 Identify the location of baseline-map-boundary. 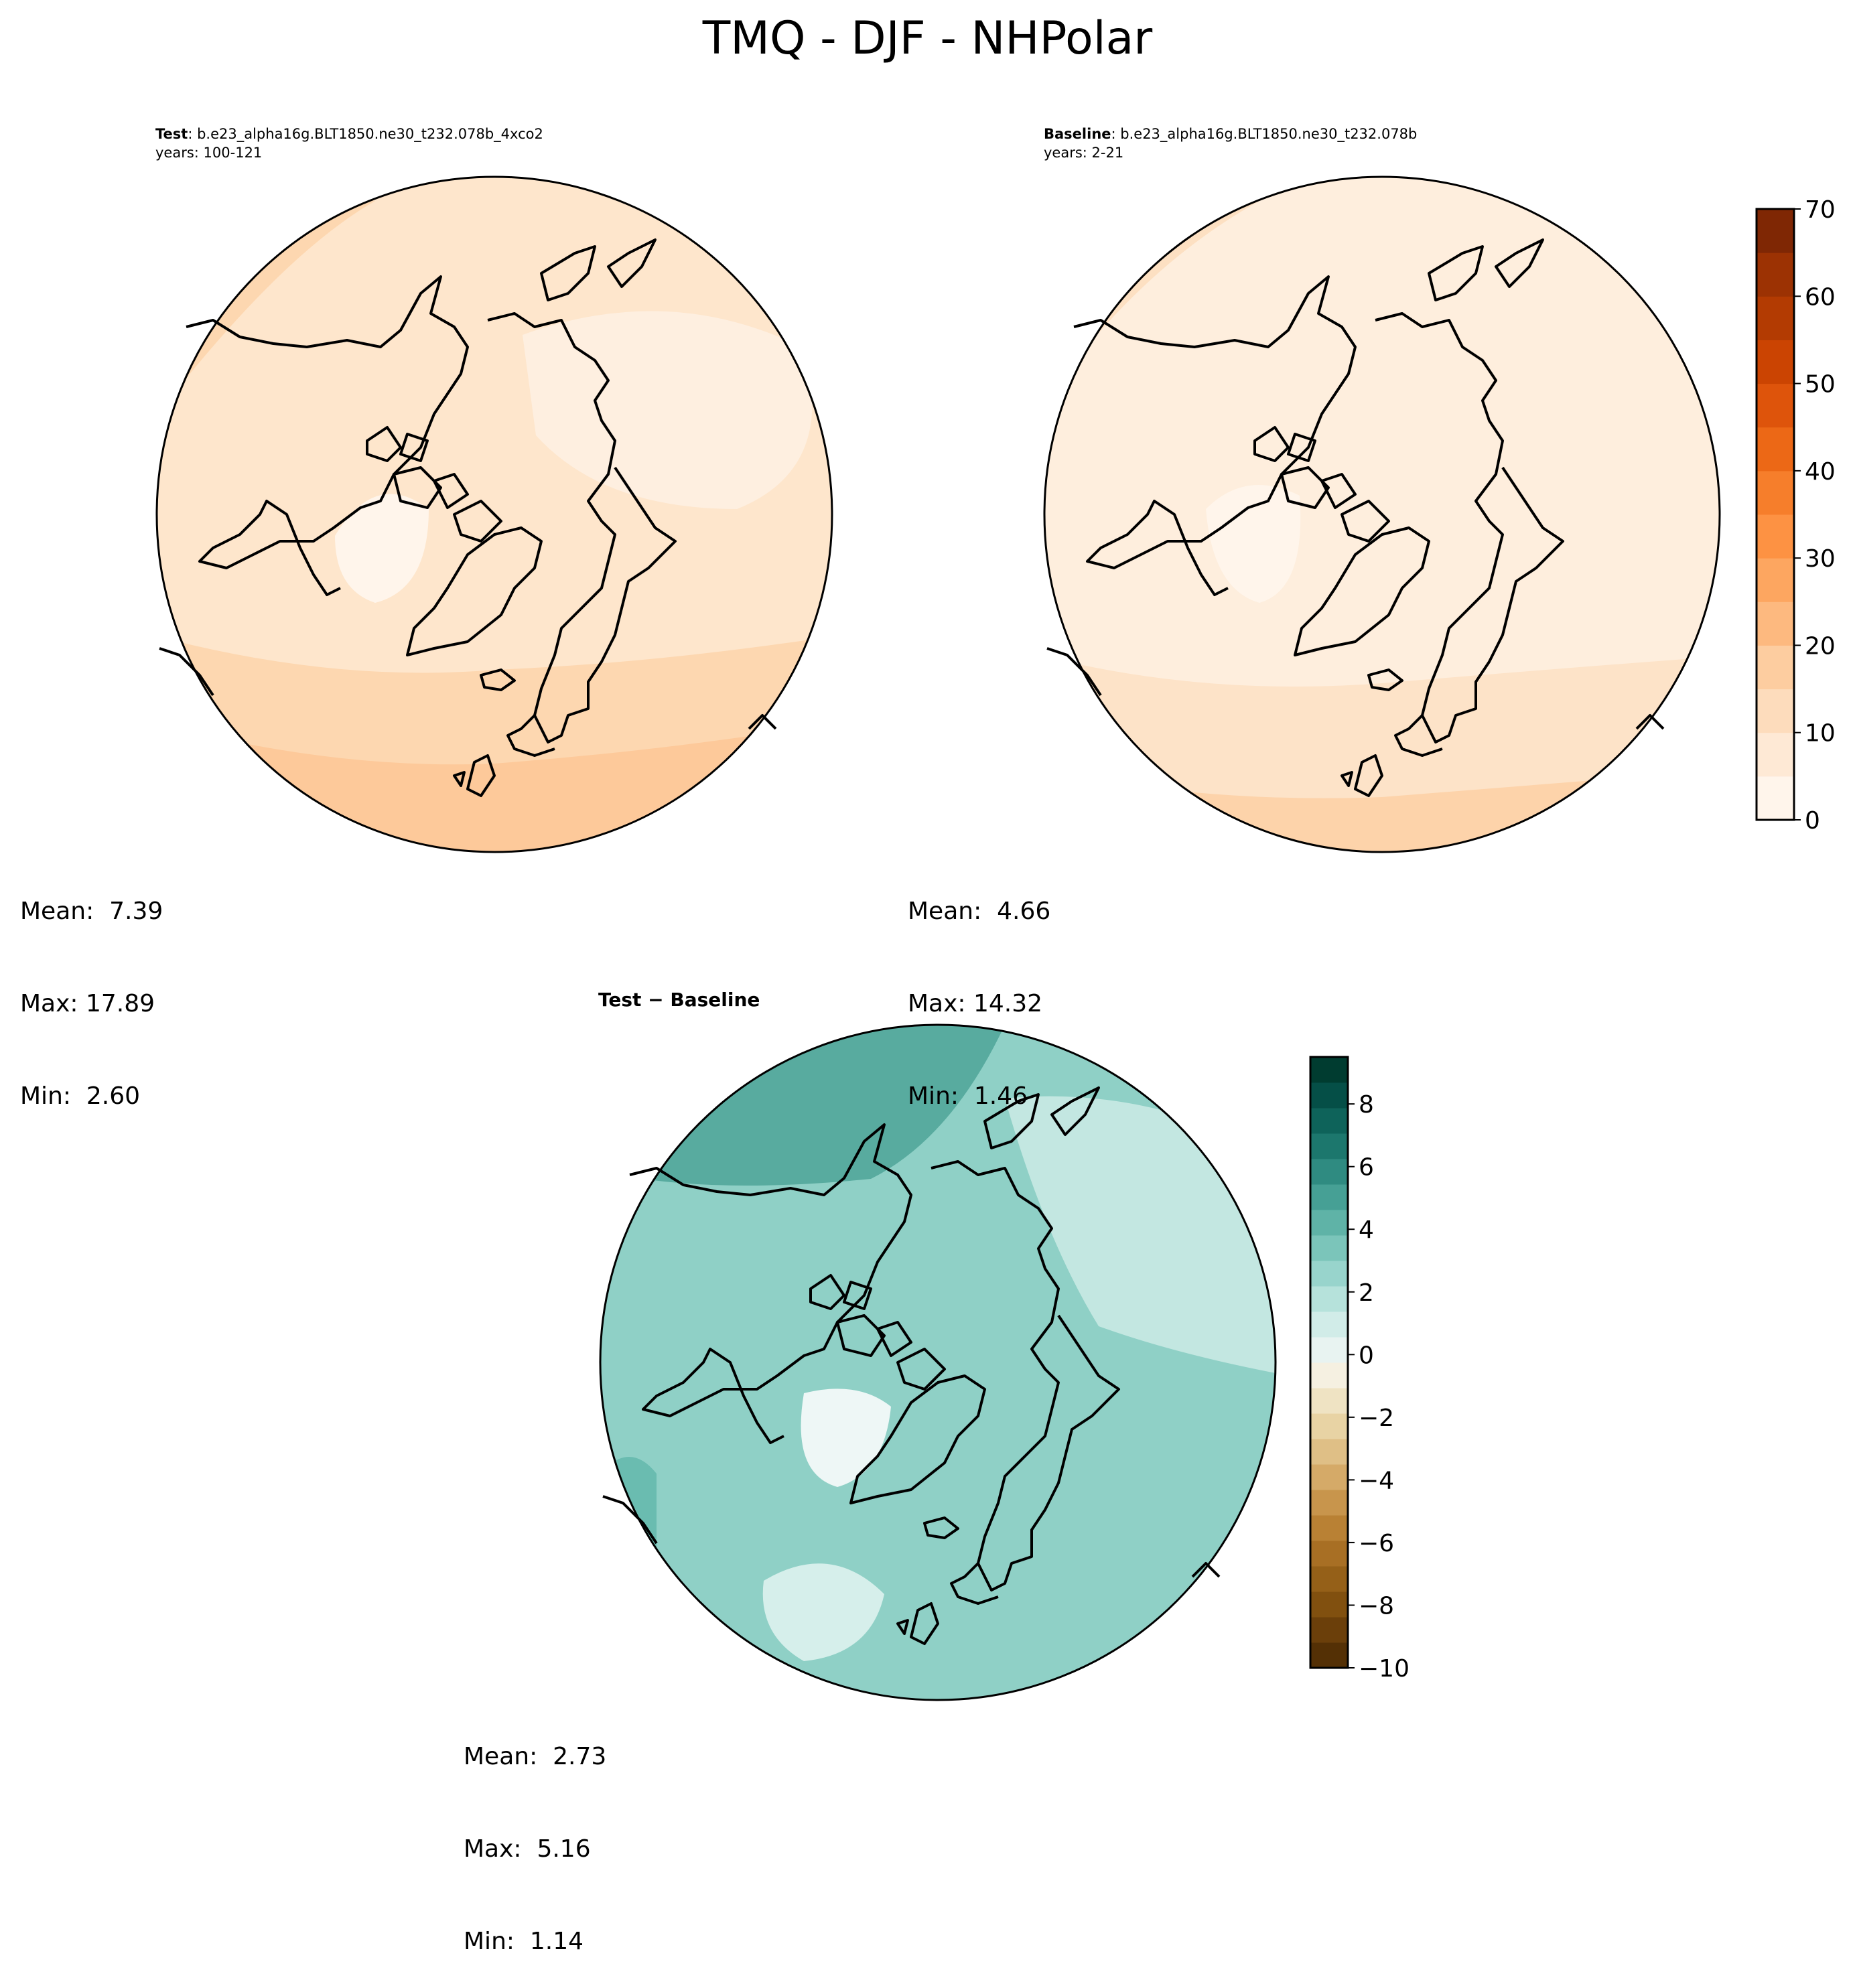
(1382, 514).